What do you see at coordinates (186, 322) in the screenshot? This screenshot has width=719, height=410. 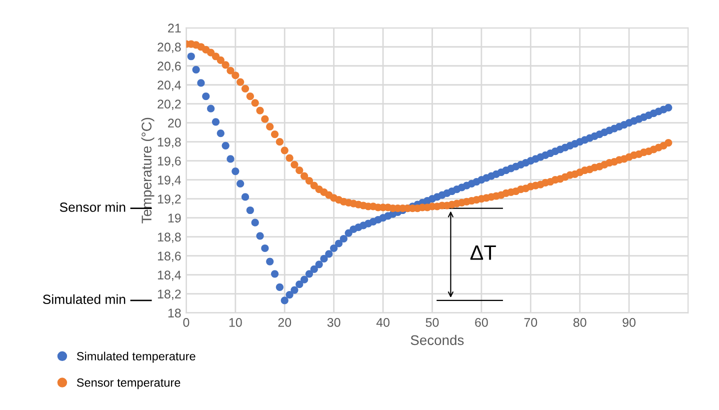 I see `x-tick-label: 0` at bounding box center [186, 322].